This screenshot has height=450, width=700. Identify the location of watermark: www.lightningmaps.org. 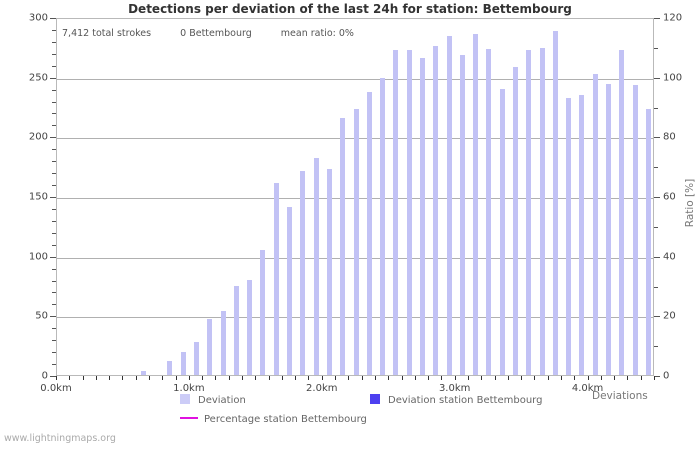
(60, 438).